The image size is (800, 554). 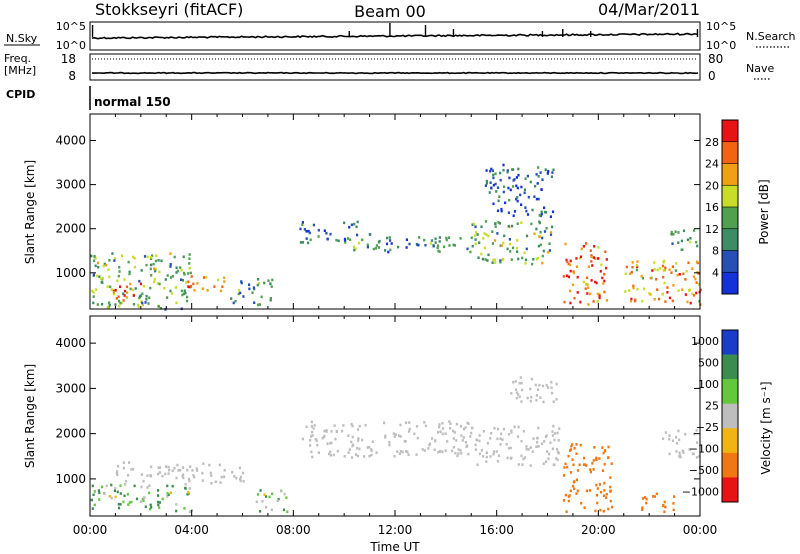 I want to click on freq-trace, so click(x=395, y=73).